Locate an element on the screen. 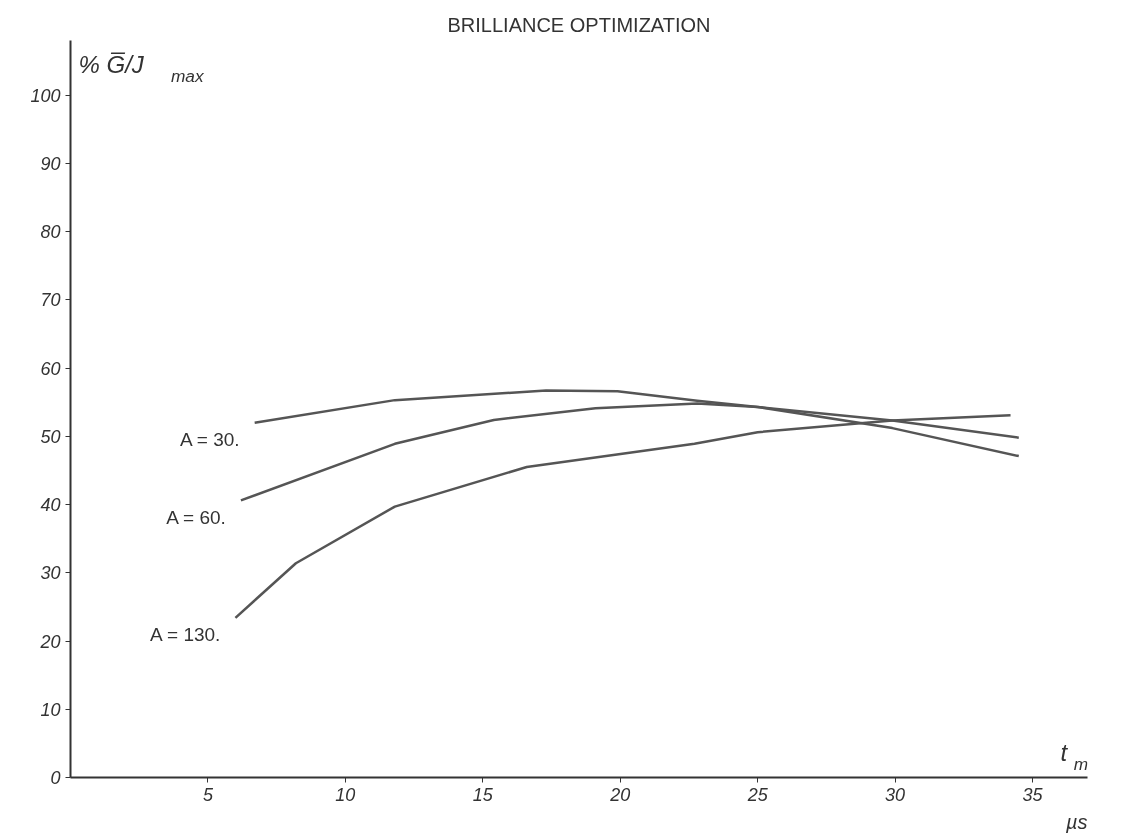 The height and width of the screenshot is (837, 1128). y-tick-label: 20 is located at coordinates (50, 641).